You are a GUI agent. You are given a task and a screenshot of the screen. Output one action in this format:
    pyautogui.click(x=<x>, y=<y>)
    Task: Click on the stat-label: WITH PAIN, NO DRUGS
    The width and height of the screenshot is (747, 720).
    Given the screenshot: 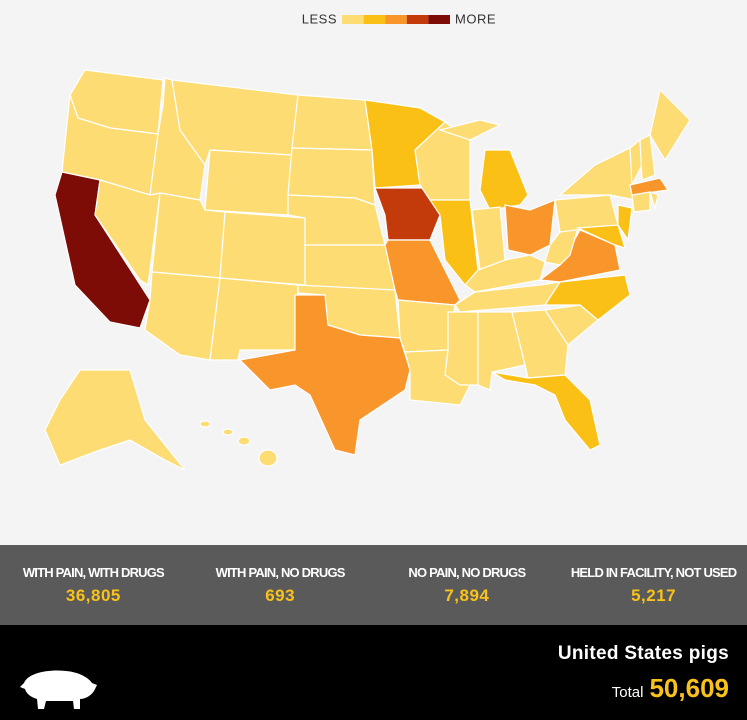 What is the action you would take?
    pyautogui.click(x=280, y=572)
    